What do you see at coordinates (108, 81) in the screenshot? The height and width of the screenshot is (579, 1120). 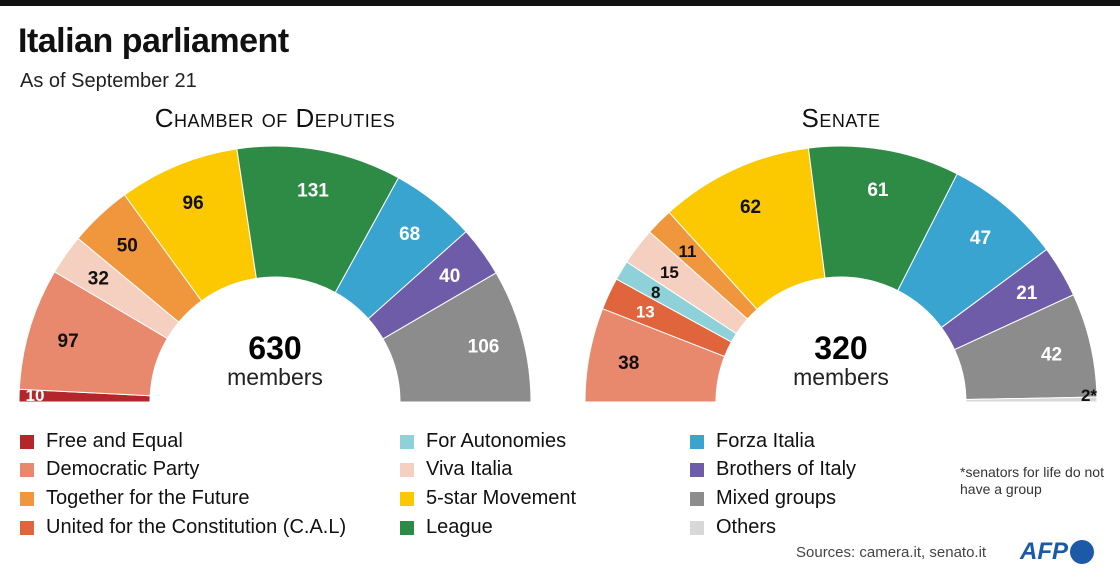 I see `subtitle: As of September 21` at bounding box center [108, 81].